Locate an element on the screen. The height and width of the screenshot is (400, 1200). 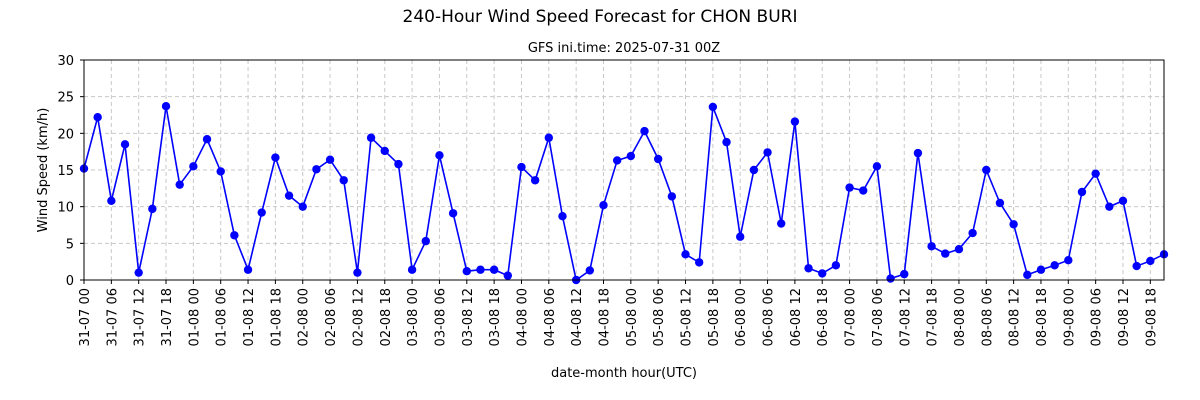
x-tick-label: 06-08 00 is located at coordinates (741, 317).